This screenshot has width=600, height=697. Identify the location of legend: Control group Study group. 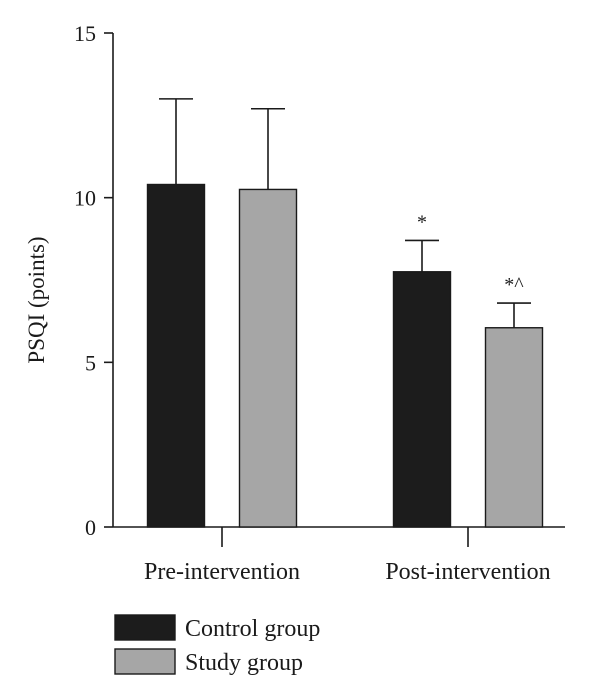
(217, 645).